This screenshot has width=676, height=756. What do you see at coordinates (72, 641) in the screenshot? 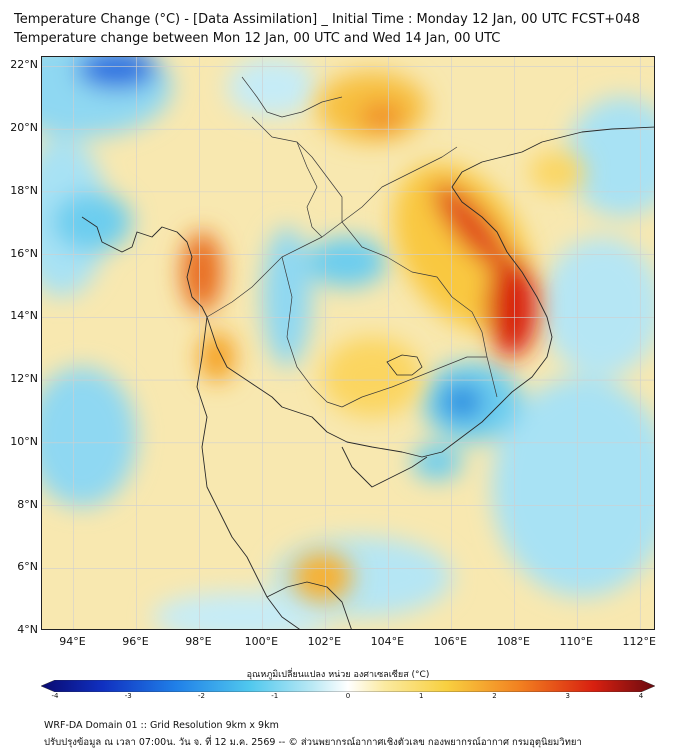
I see `longitude-label: 94°E` at bounding box center [72, 641].